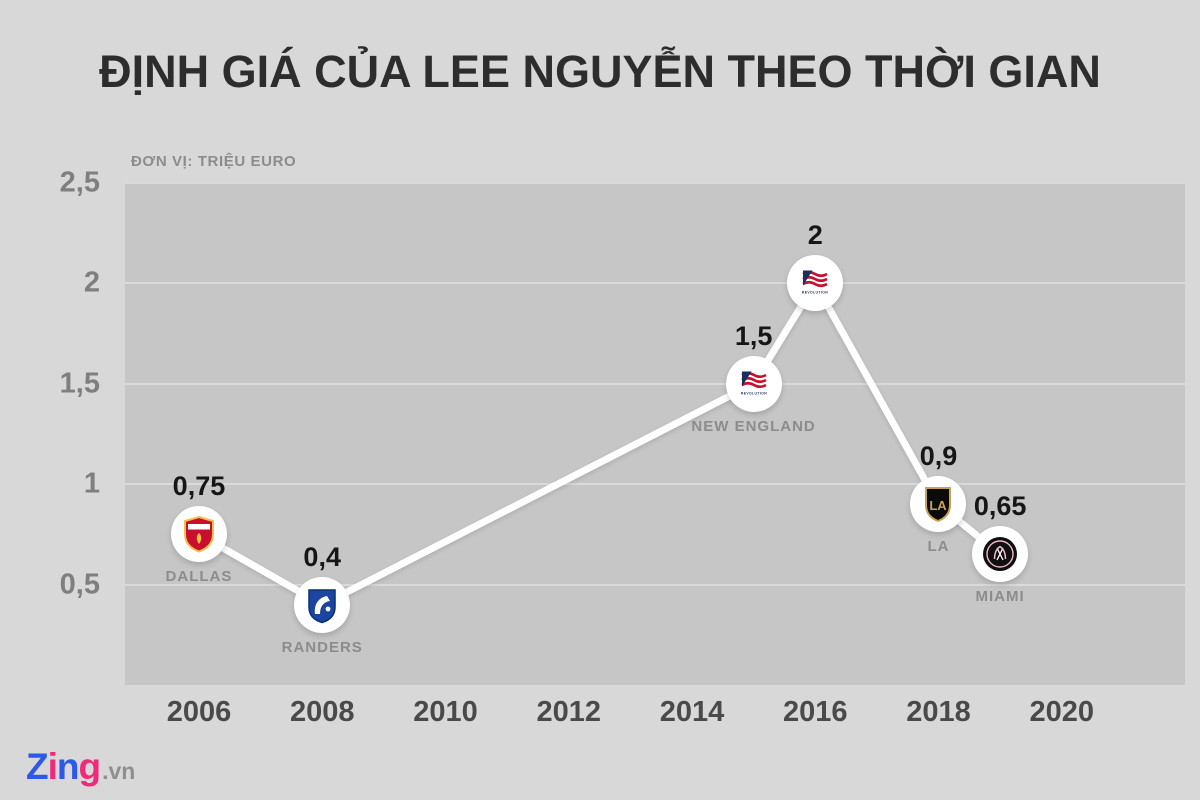  I want to click on value-label: 2, so click(815, 235).